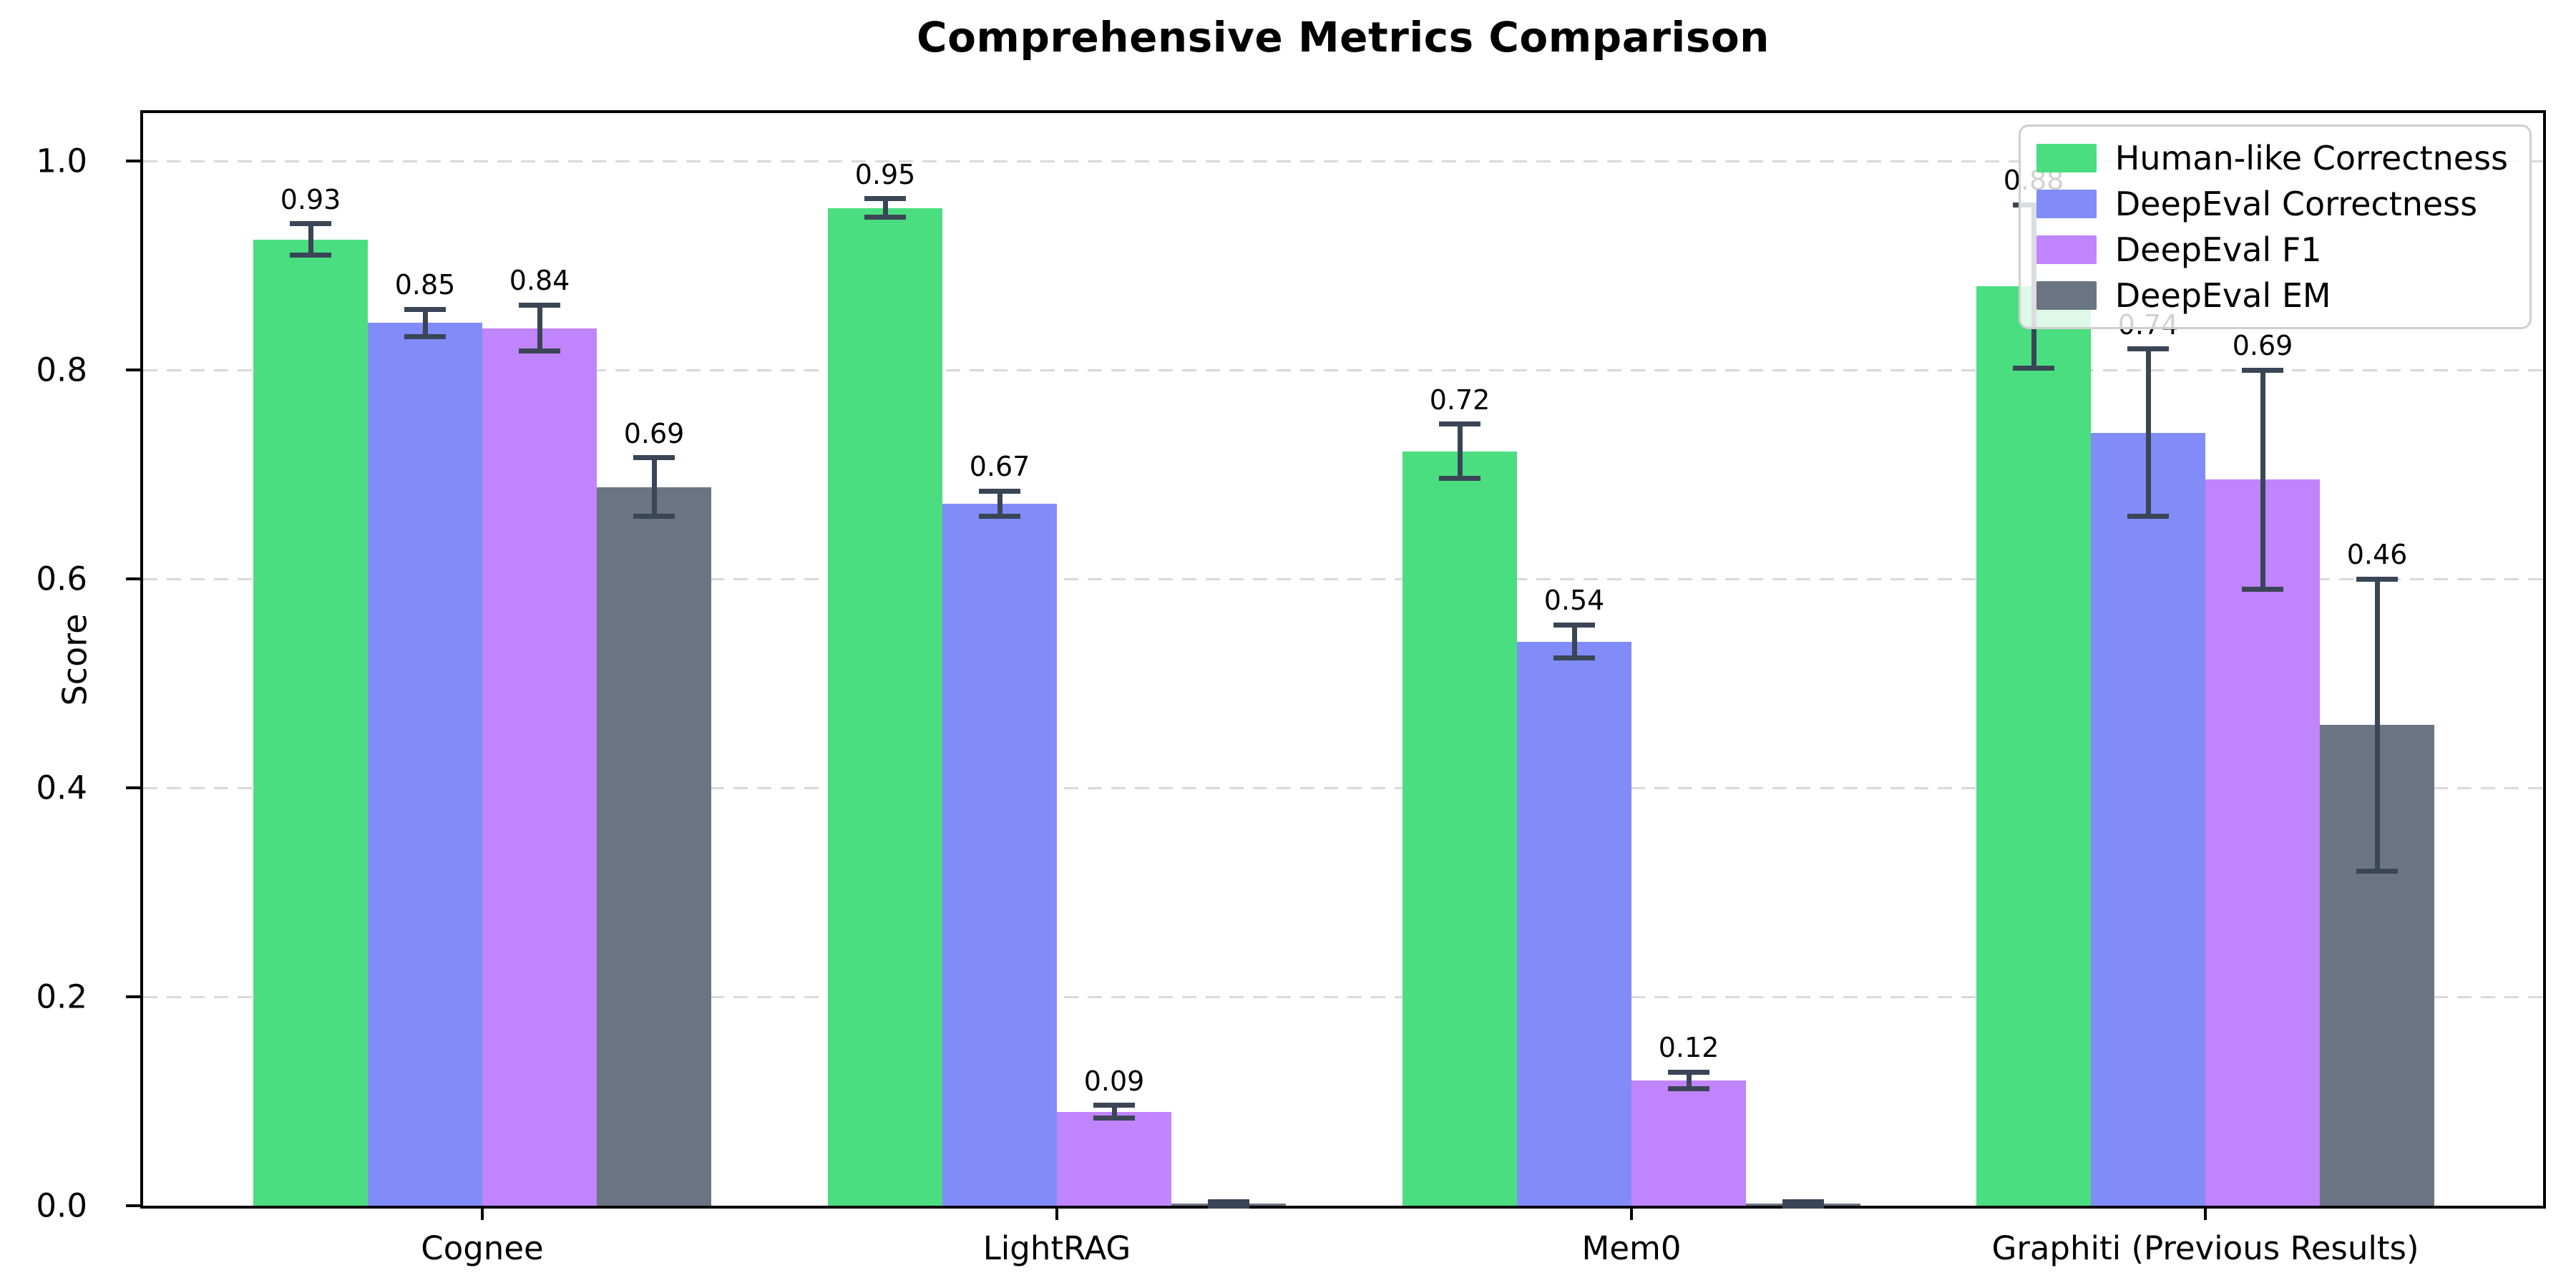 This screenshot has width=2576, height=1288. Describe the element at coordinates (1343, 37) in the screenshot. I see `chart-title: Comprehensive Metrics Comparison` at that location.